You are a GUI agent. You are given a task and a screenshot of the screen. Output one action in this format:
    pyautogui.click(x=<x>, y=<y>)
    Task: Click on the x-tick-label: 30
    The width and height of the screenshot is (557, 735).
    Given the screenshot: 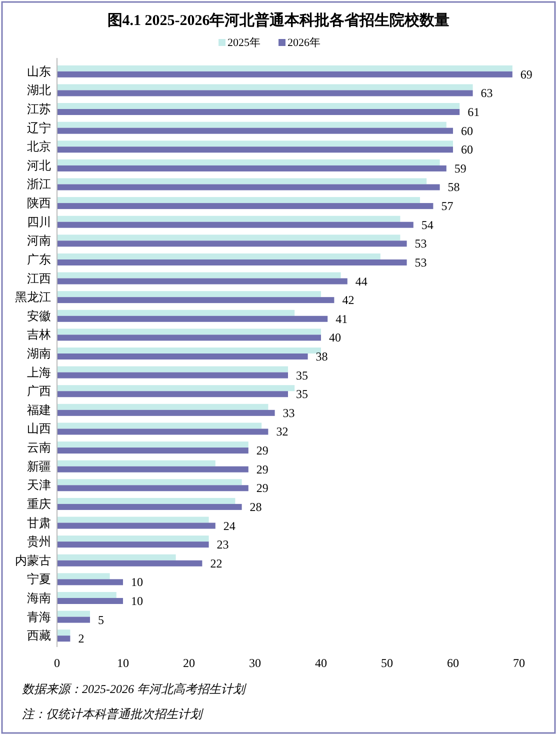 What is the action you would take?
    pyautogui.click(x=255, y=663)
    